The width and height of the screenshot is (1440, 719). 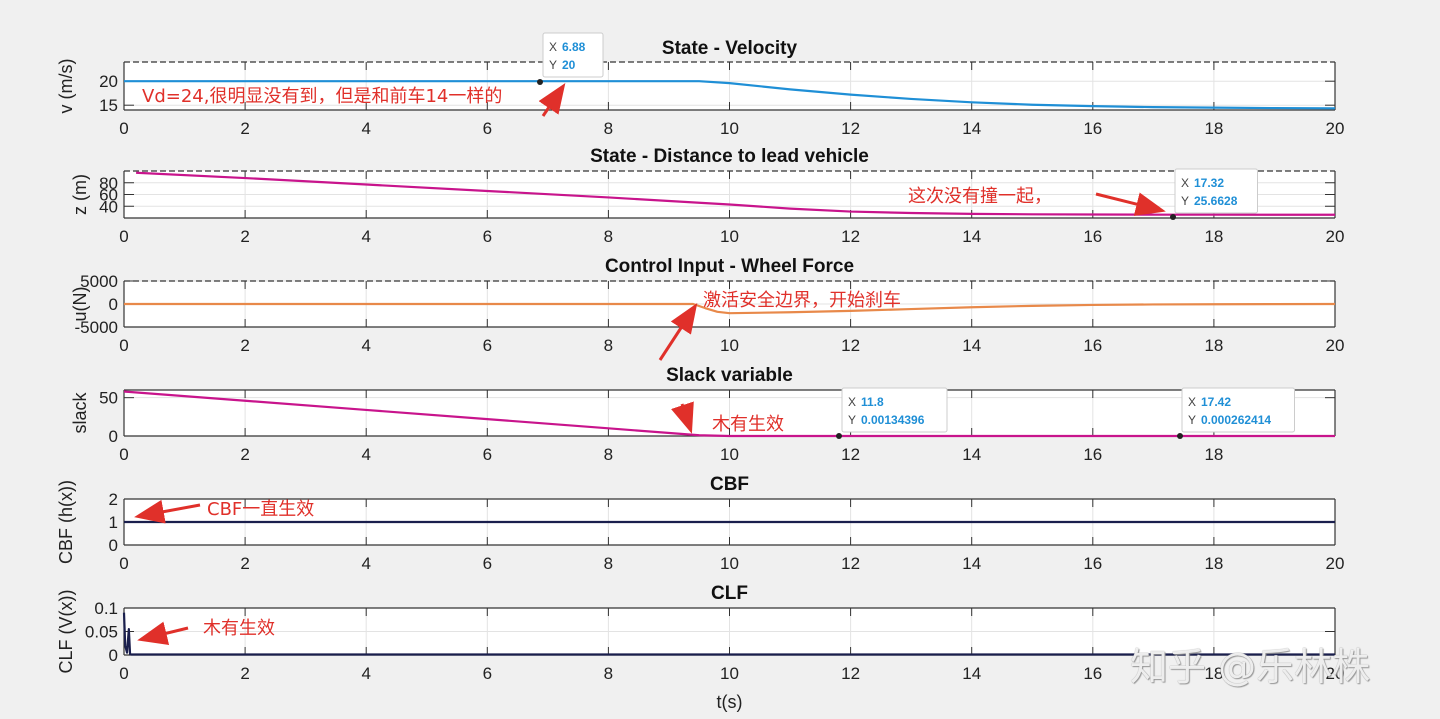 What do you see at coordinates (108, 398) in the screenshot?
I see `y-tick-label: 50` at bounding box center [108, 398].